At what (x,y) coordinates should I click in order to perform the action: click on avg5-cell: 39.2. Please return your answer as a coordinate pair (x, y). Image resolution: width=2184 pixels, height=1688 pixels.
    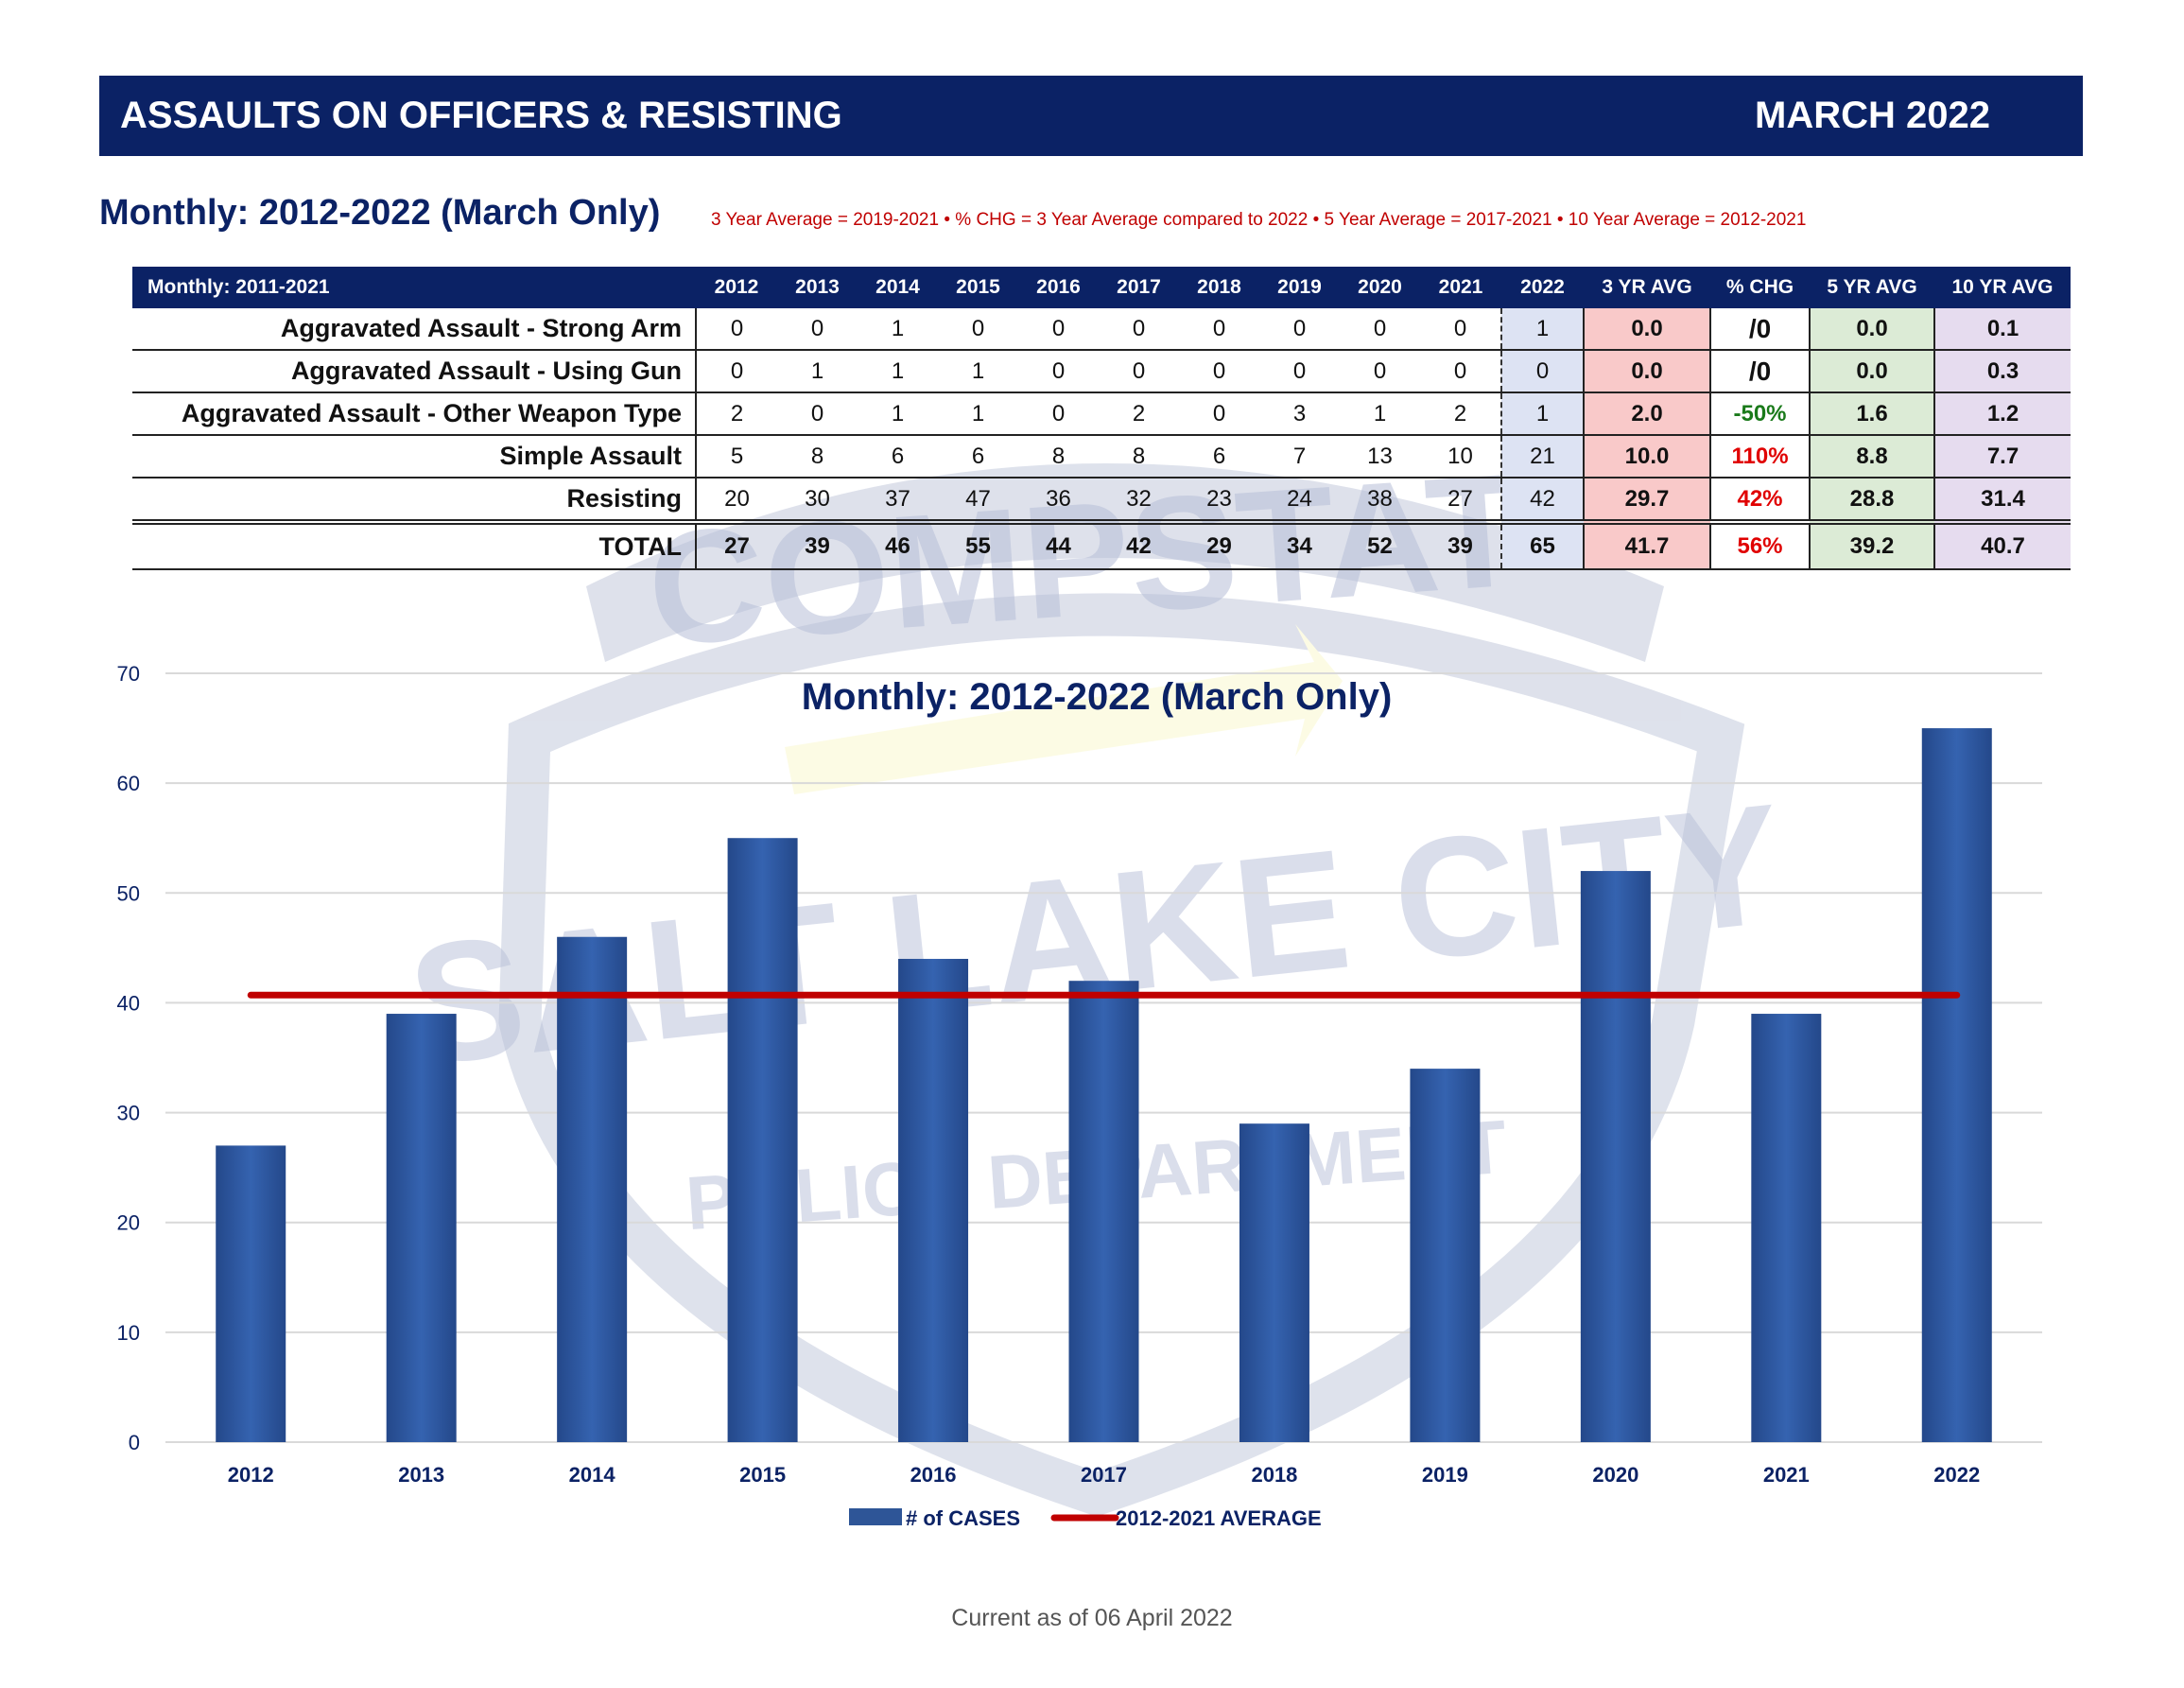
    Looking at the image, I should click on (1872, 544).